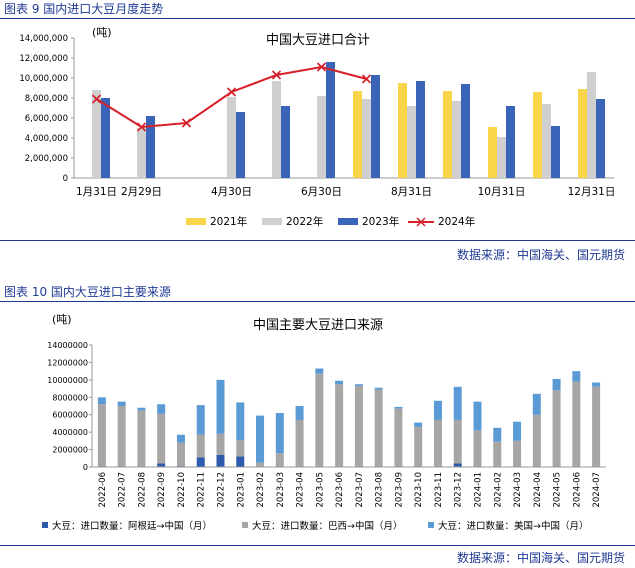 This screenshot has width=635, height=568. What do you see at coordinates (318, 40) in the screenshot?
I see `chart1-title: 中国大豆进口合计` at bounding box center [318, 40].